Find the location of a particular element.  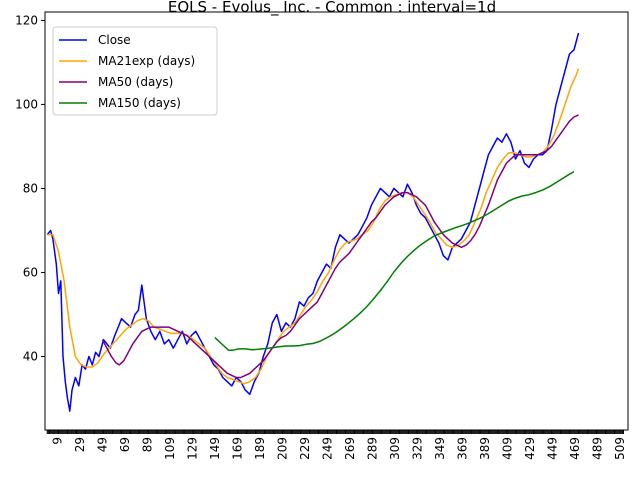

x-tick-label: 129 is located at coordinates (192, 448).